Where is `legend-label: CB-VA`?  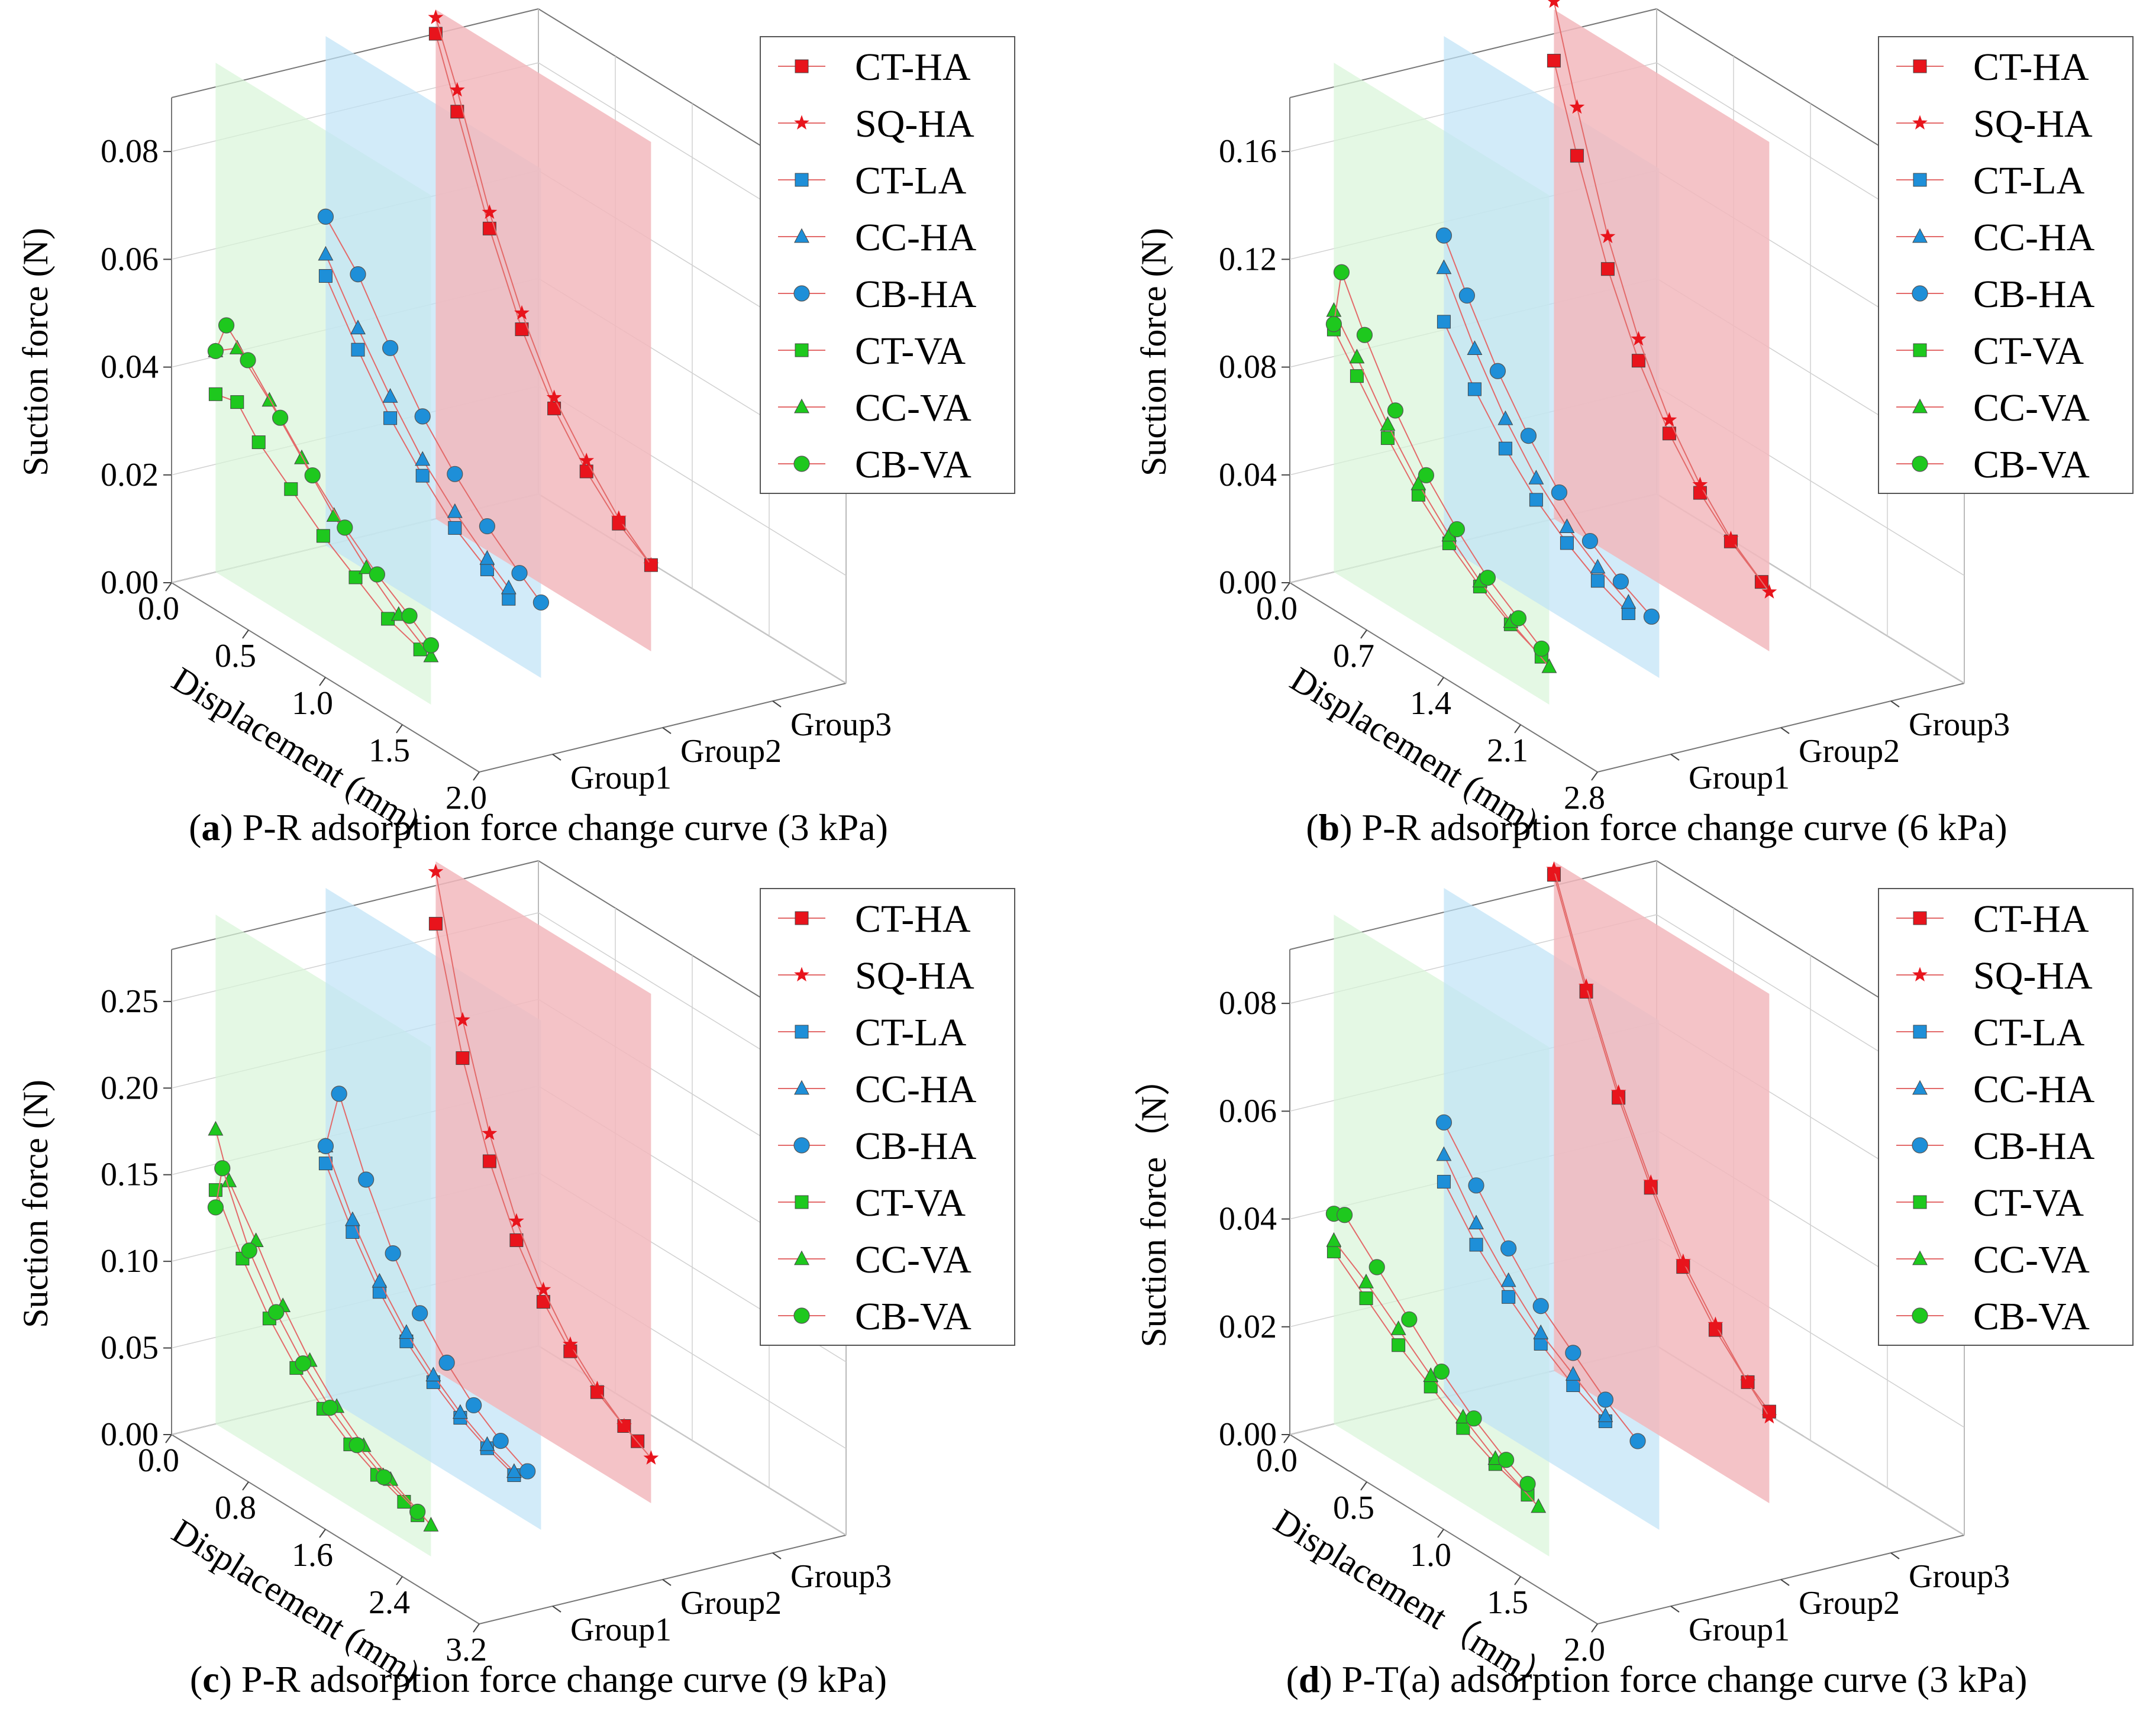 legend-label: CB-VA is located at coordinates (2031, 464).